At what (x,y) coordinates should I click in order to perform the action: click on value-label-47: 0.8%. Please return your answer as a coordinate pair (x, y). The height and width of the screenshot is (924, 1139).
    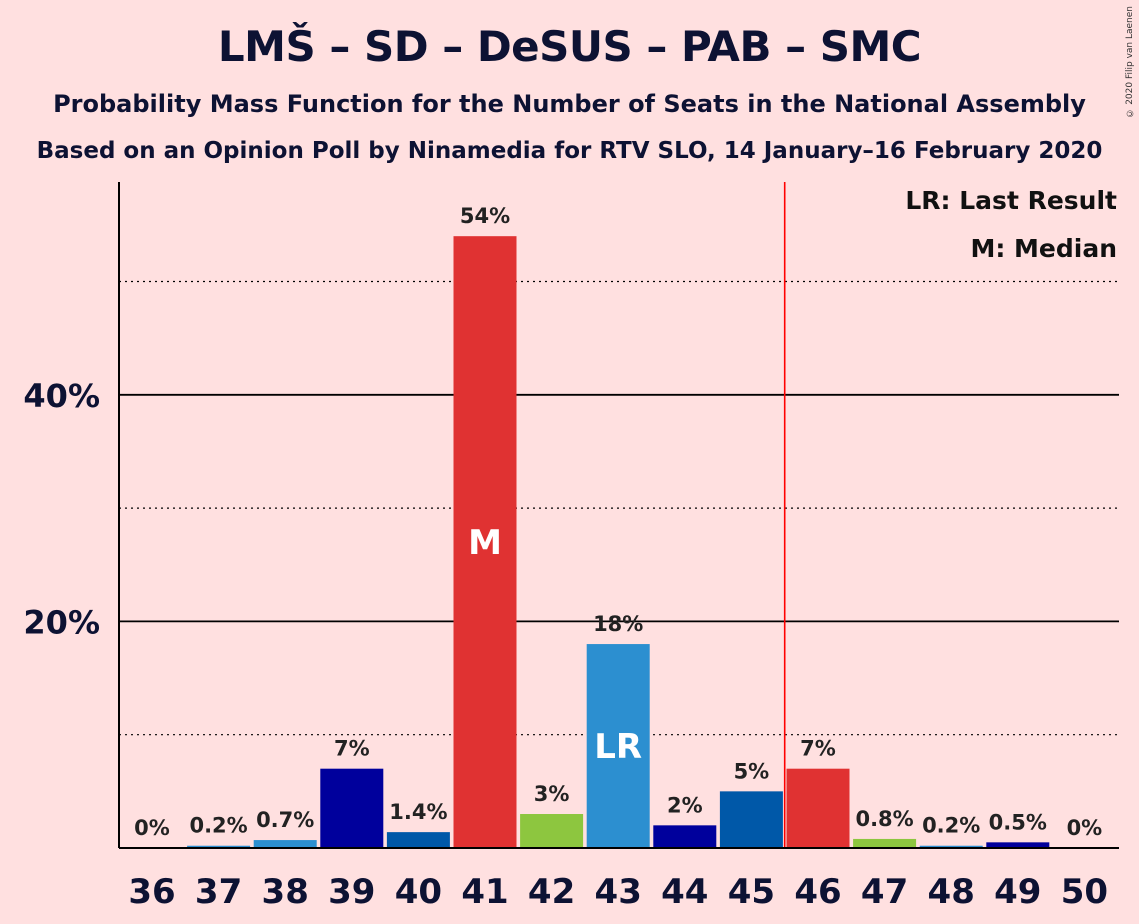
    Looking at the image, I should click on (884, 819).